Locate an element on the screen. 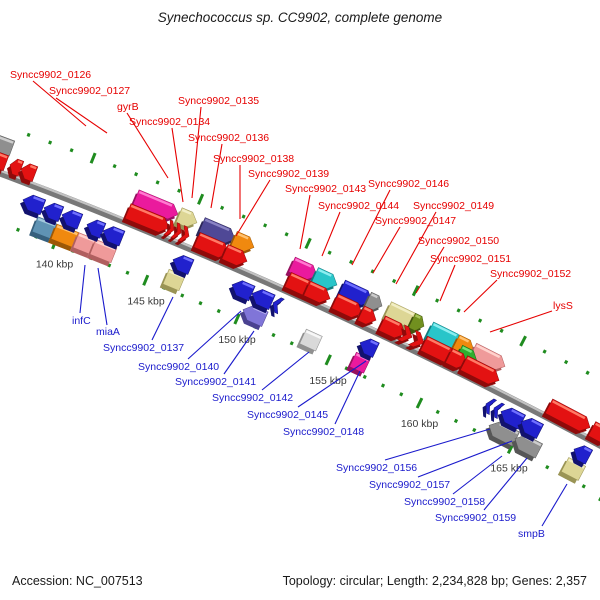  gene-label: infC is located at coordinates (81, 321).